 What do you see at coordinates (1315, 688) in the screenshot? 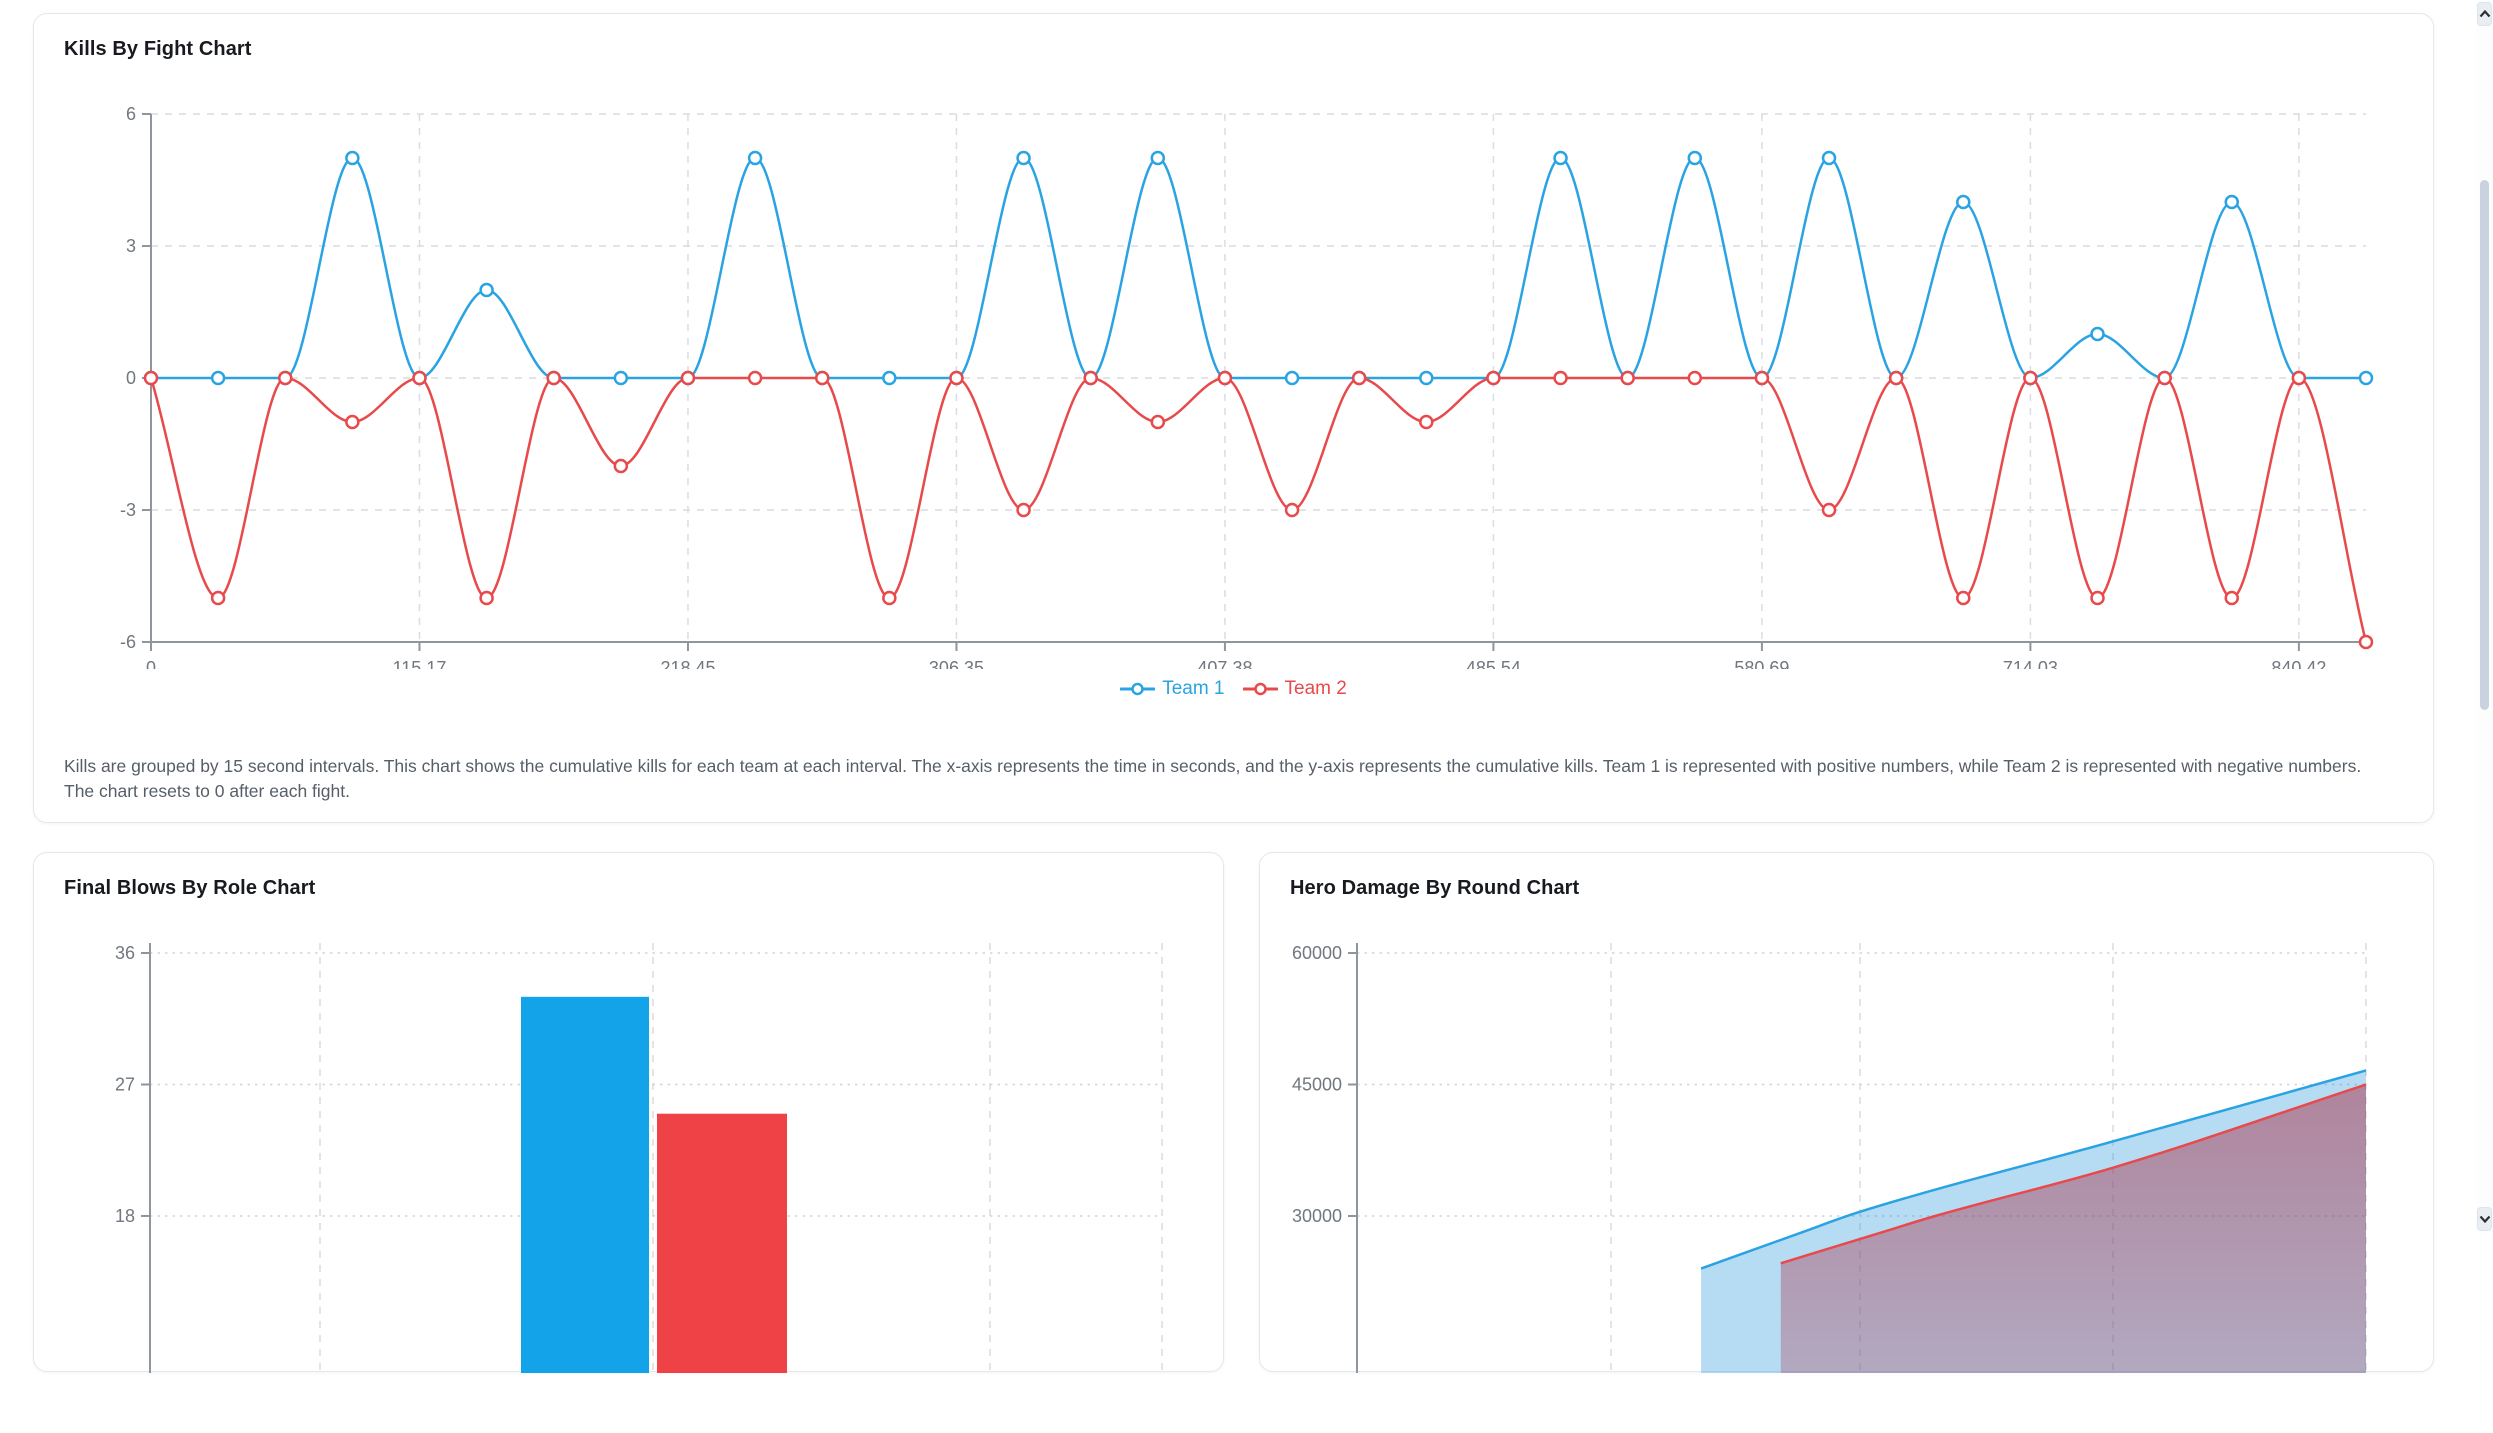
I see `legend-label-team2: Team 2` at bounding box center [1315, 688].